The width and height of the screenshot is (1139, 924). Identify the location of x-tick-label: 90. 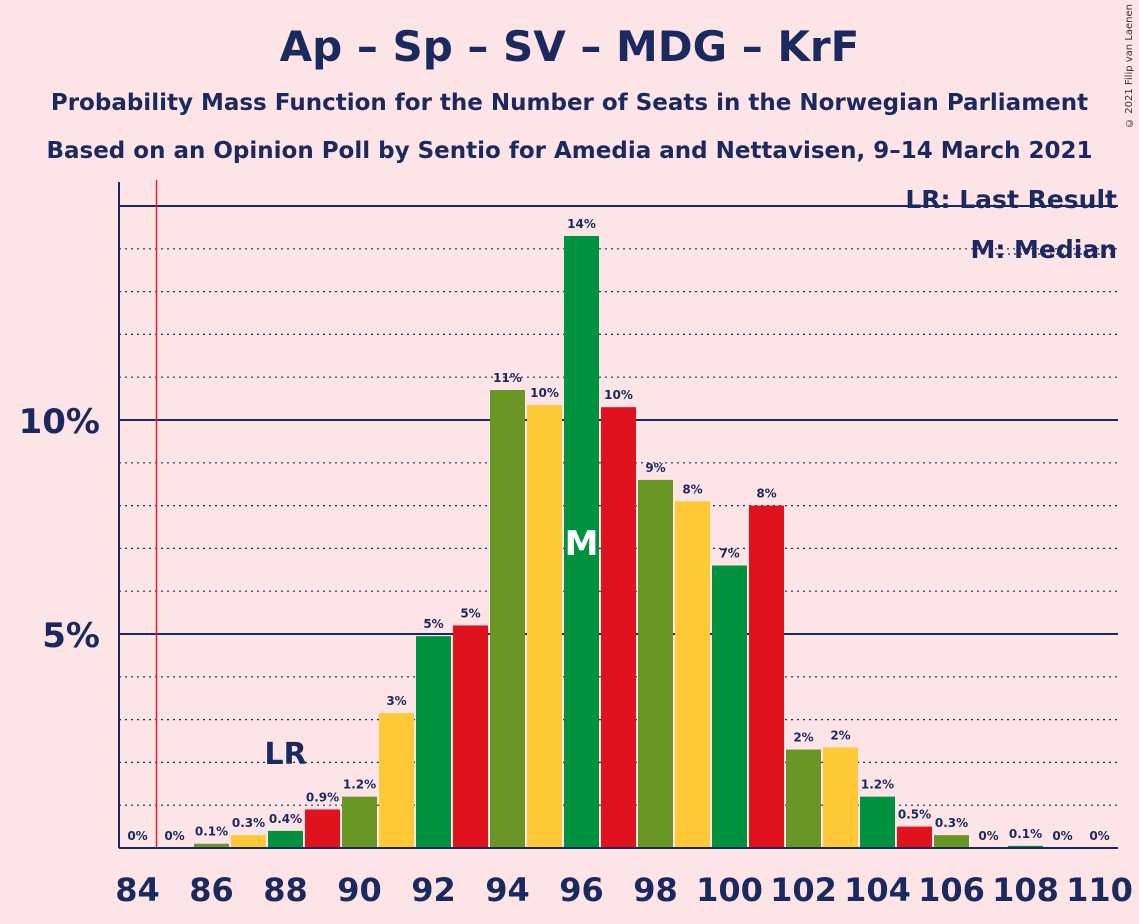
(359, 890).